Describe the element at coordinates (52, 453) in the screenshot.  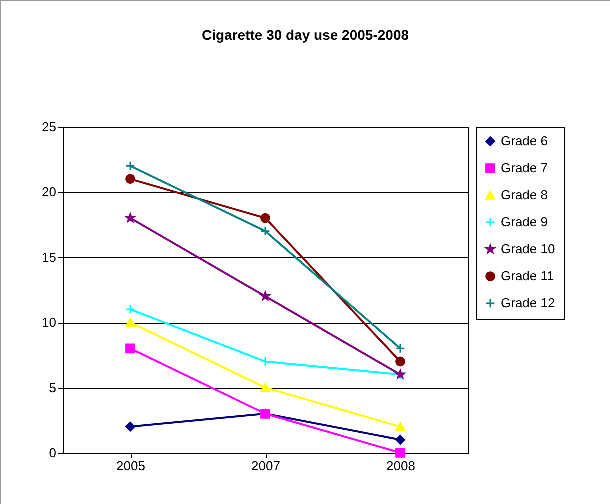
I see `y-tick-label: 0` at that location.